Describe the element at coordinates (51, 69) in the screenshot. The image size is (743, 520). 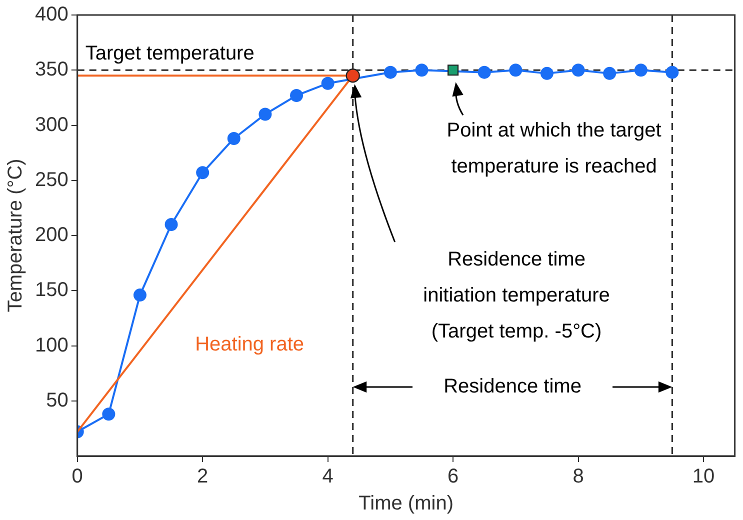
I see `y-tick-label: 350` at that location.